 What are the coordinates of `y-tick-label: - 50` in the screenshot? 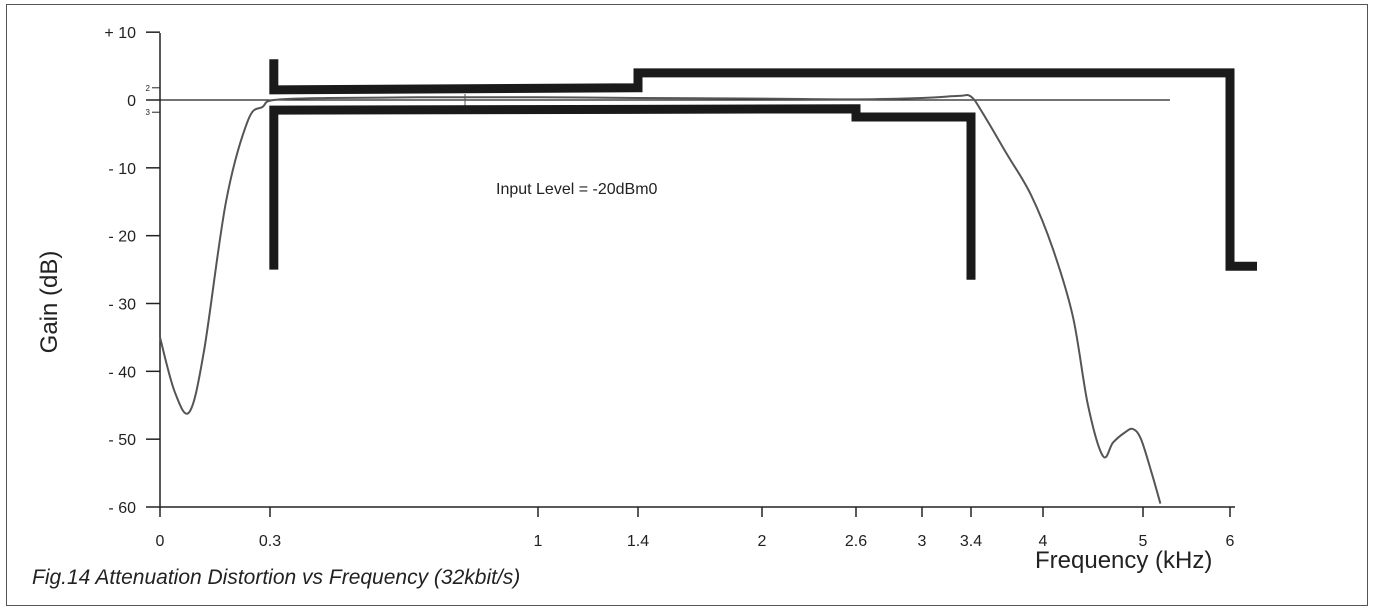 It's located at (122, 440).